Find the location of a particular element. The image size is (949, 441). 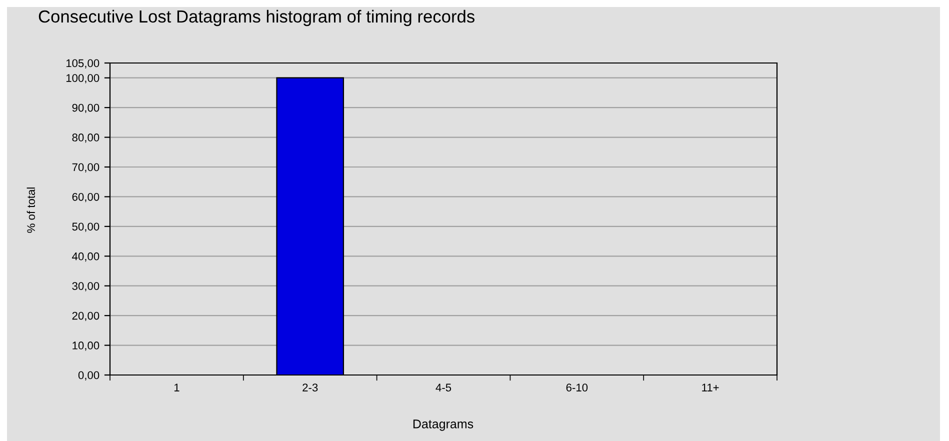

y-tick-label: 70,00 is located at coordinates (86, 167).